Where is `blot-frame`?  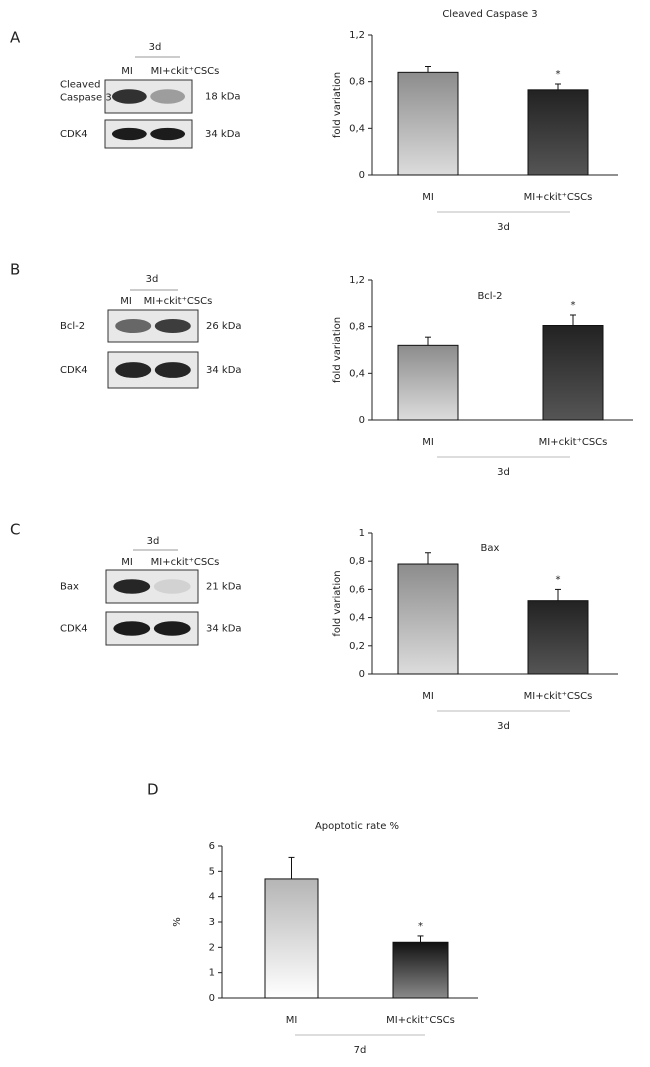
blot-frame is located at coordinates (148, 96).